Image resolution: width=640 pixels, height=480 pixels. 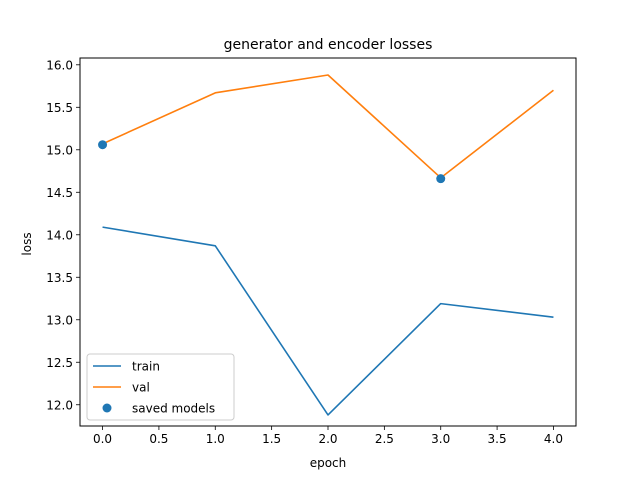 What do you see at coordinates (158, 439) in the screenshot?
I see `x-tick-label: 0.5` at bounding box center [158, 439].